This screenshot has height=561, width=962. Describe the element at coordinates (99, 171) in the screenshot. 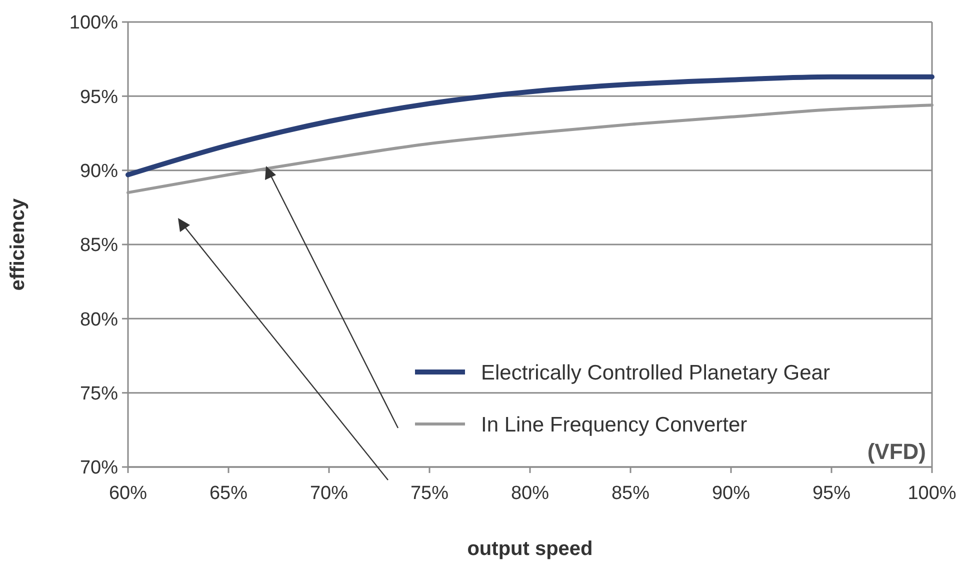

I see `y-tick-label: 90%` at that location.